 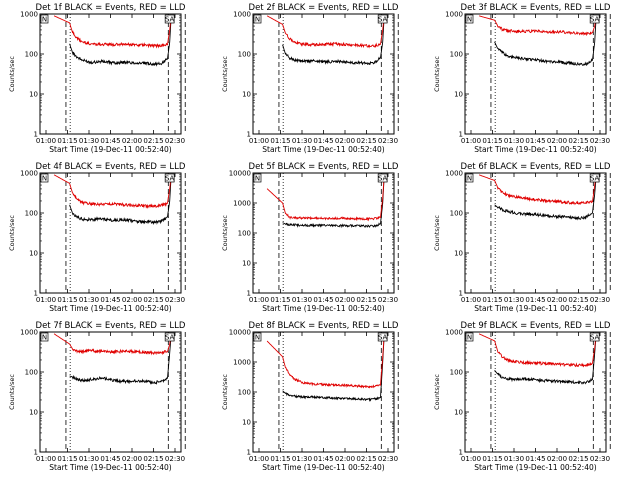 I want to click on panel-title: Det 5f BLACK = Events, RED = LLD, so click(x=324, y=167).